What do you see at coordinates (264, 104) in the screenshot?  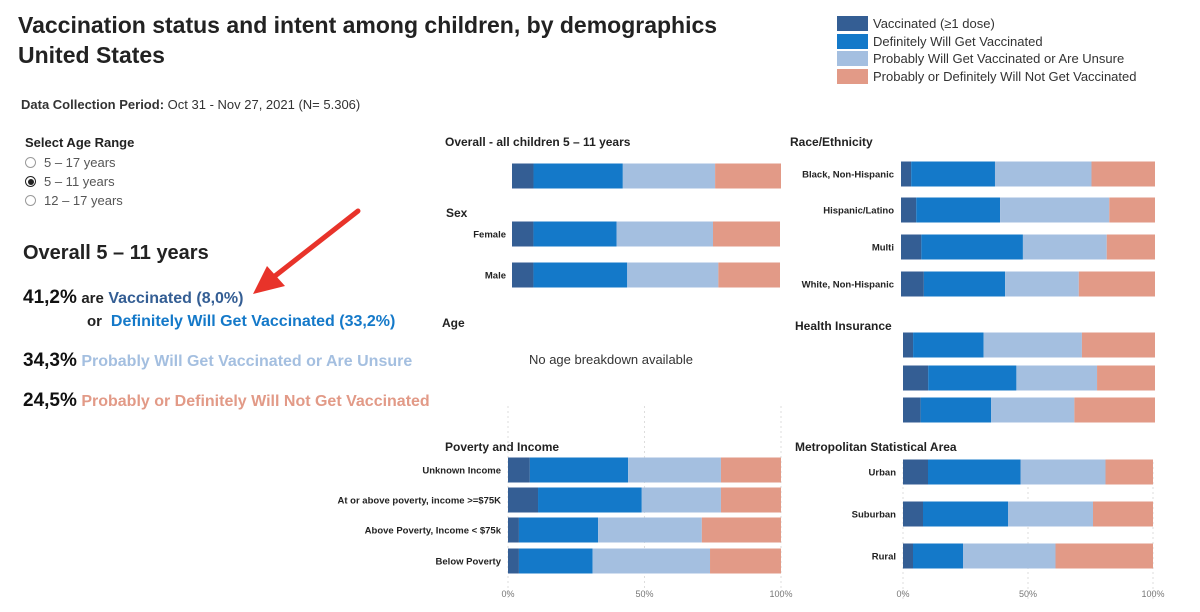 I see `collection-value: Oct 31 - Nov 27, 2021 (N= 5.306)` at bounding box center [264, 104].